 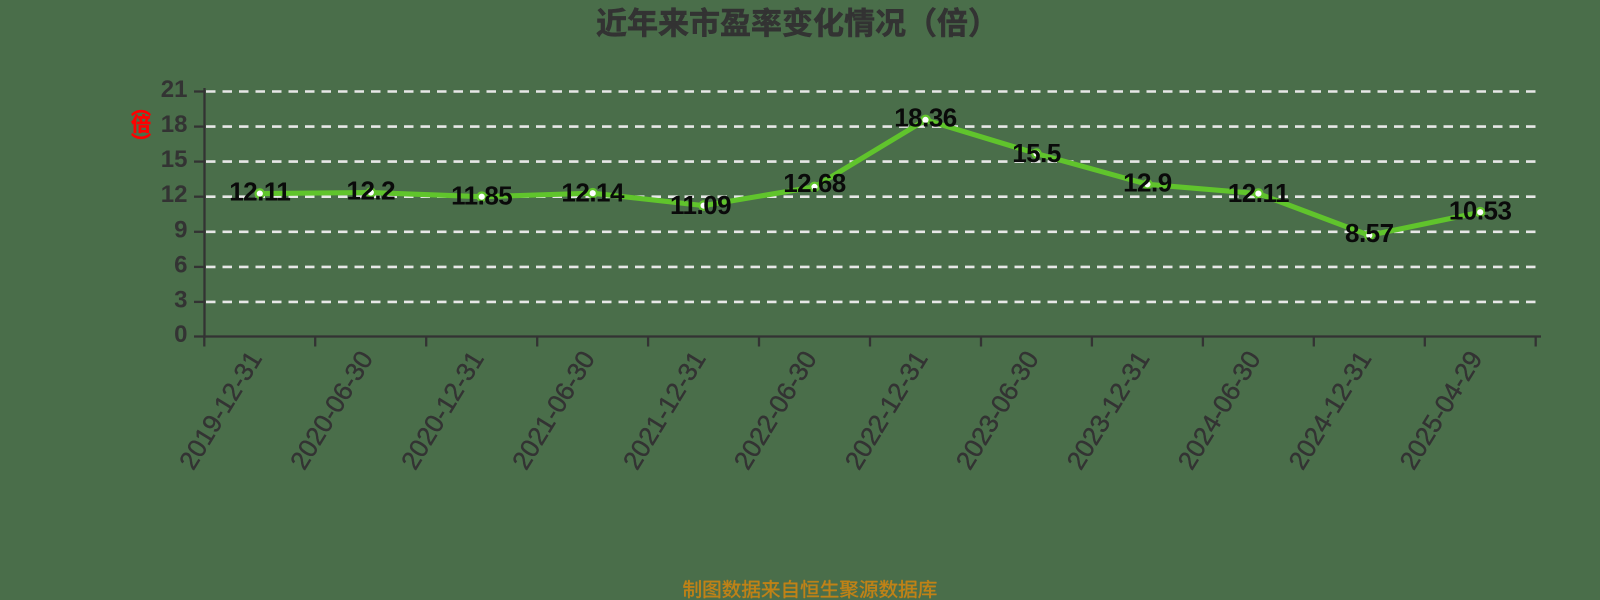 What do you see at coordinates (593, 193) in the screenshot?
I see `svg-text: 12.14` at bounding box center [593, 193].